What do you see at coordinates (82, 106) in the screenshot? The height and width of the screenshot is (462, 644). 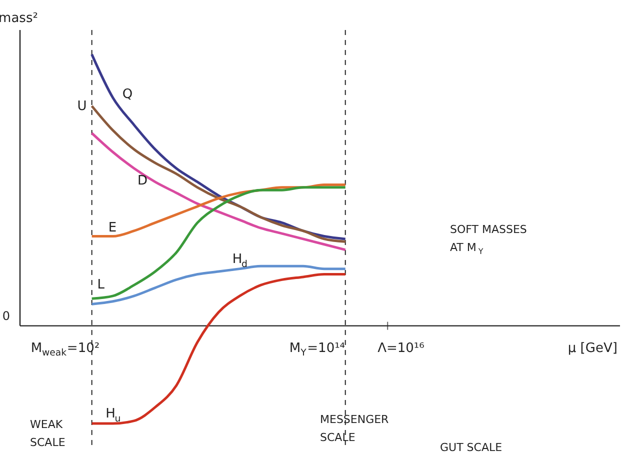 I see `series-label: U` at bounding box center [82, 106].